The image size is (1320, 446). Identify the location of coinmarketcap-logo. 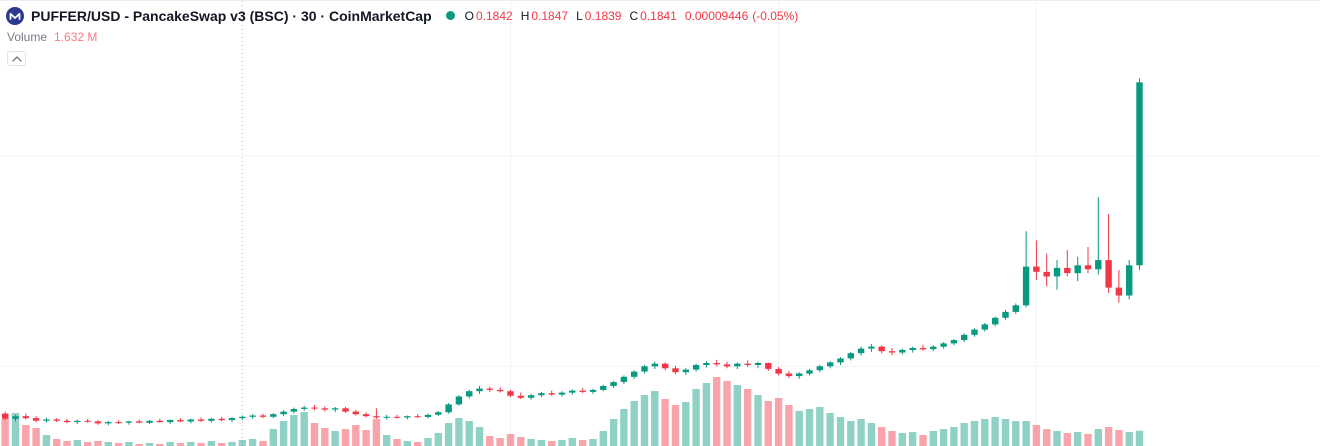
(15, 15).